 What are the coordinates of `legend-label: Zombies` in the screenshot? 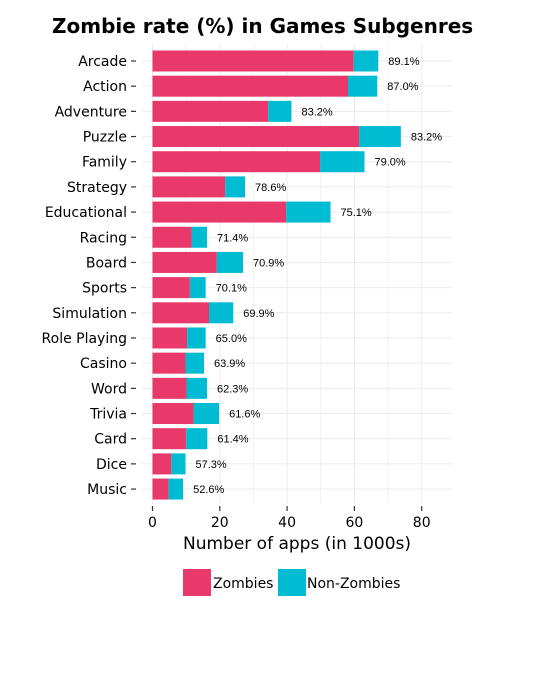 It's located at (243, 584).